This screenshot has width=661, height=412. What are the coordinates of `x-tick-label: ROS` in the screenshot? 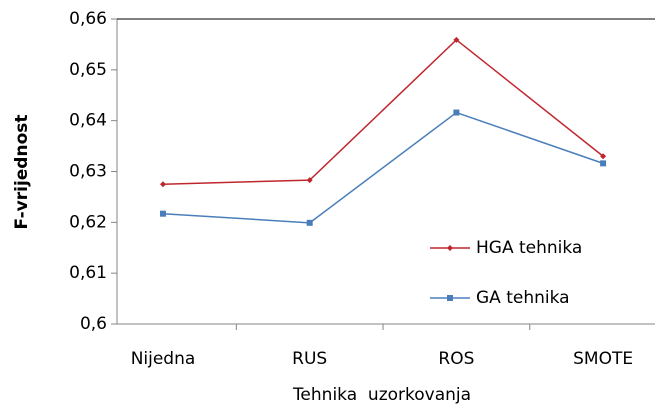 It's located at (456, 359).